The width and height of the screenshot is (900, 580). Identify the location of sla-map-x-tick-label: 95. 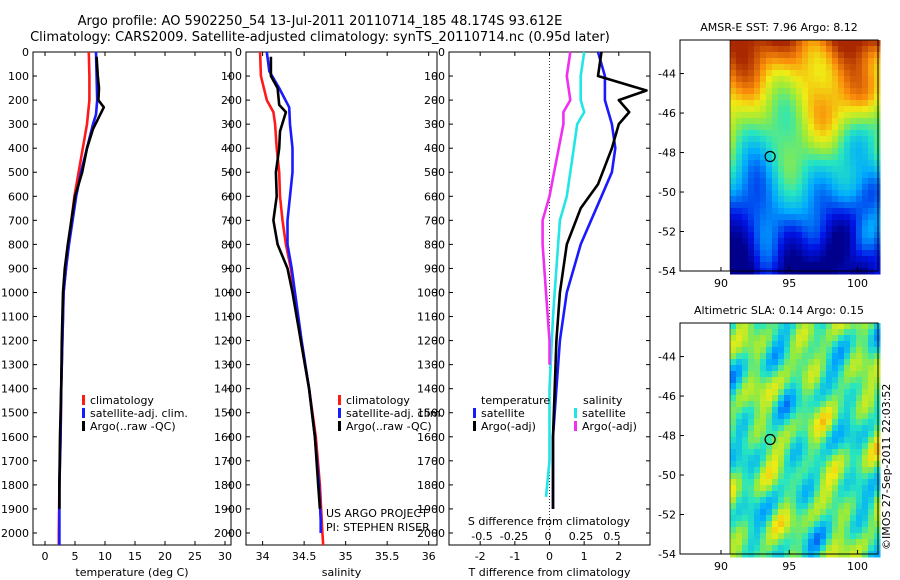
(789, 566).